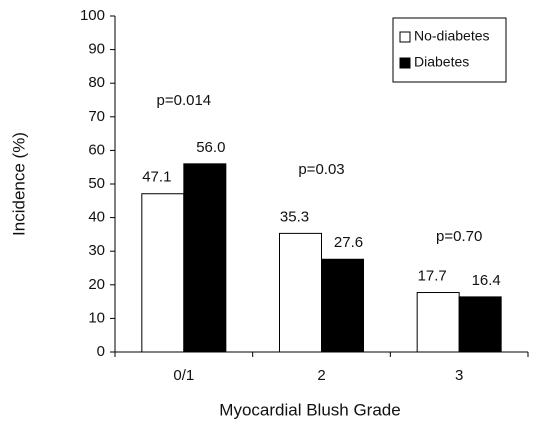 Image resolution: width=539 pixels, height=431 pixels. Describe the element at coordinates (486, 280) in the screenshot. I see `data-label: 16.4` at that location.